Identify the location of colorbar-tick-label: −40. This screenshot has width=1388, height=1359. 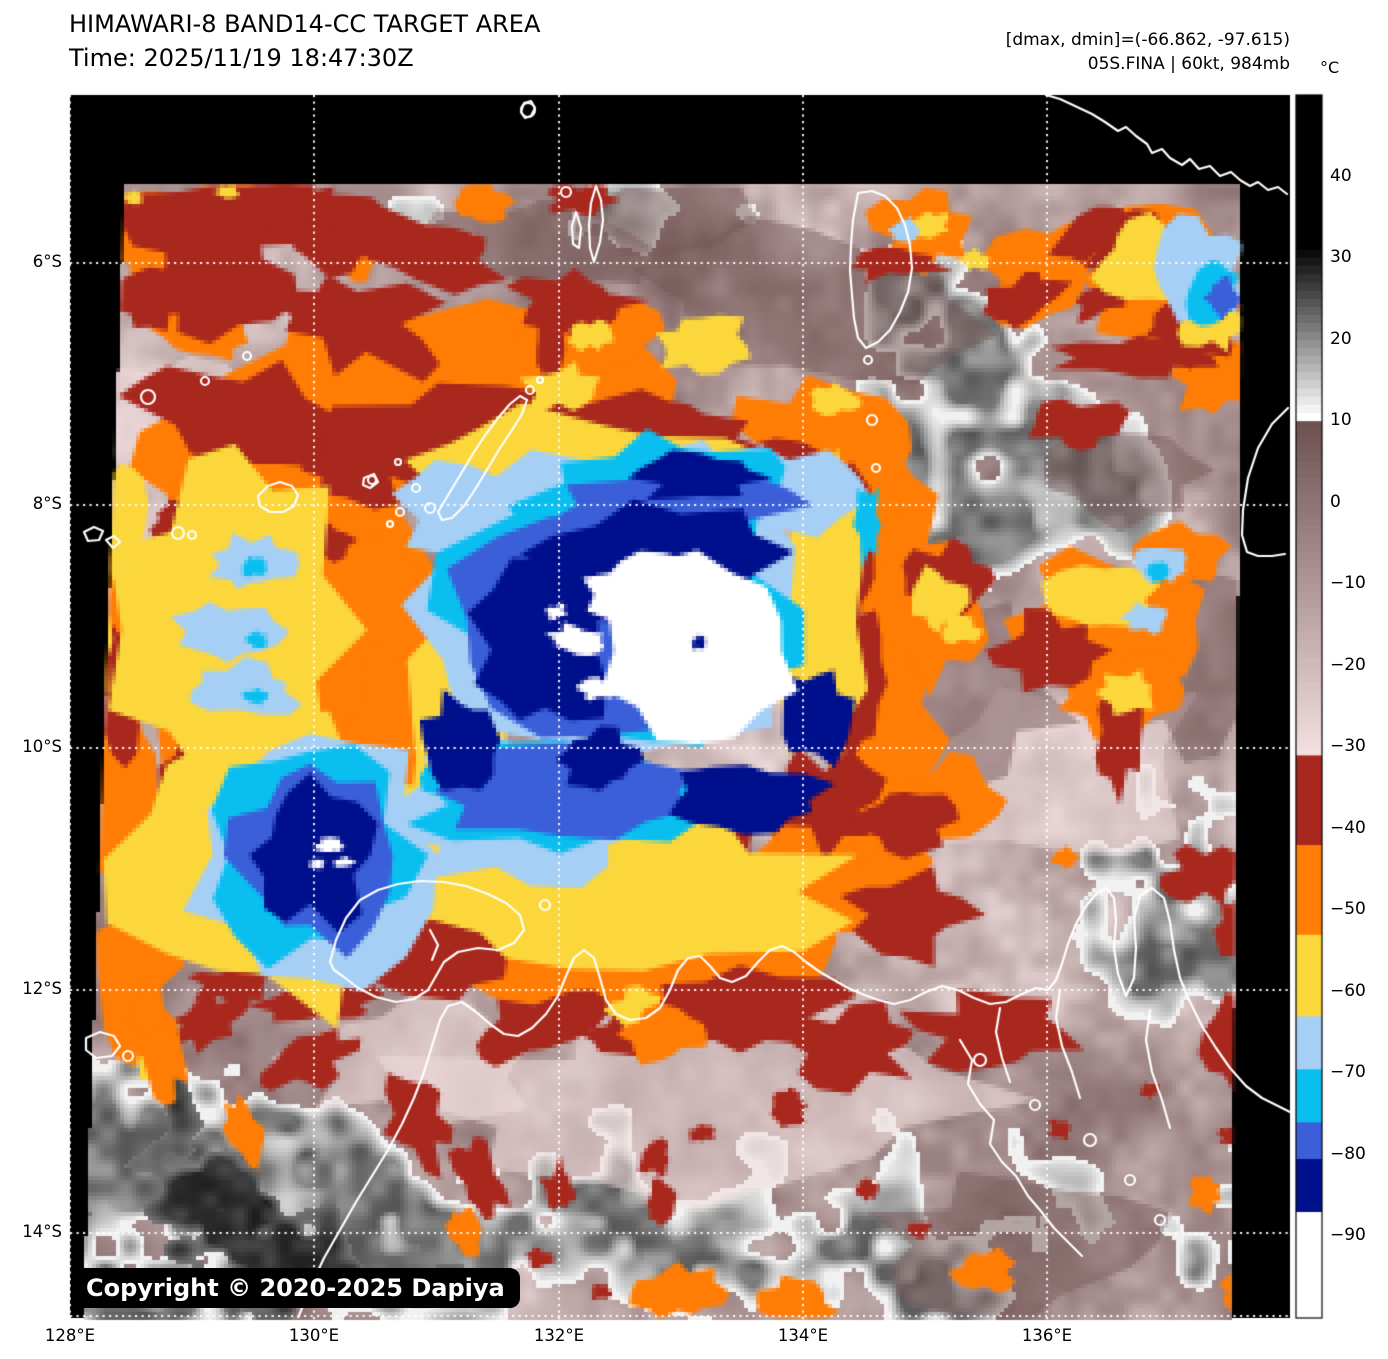
(1348, 827).